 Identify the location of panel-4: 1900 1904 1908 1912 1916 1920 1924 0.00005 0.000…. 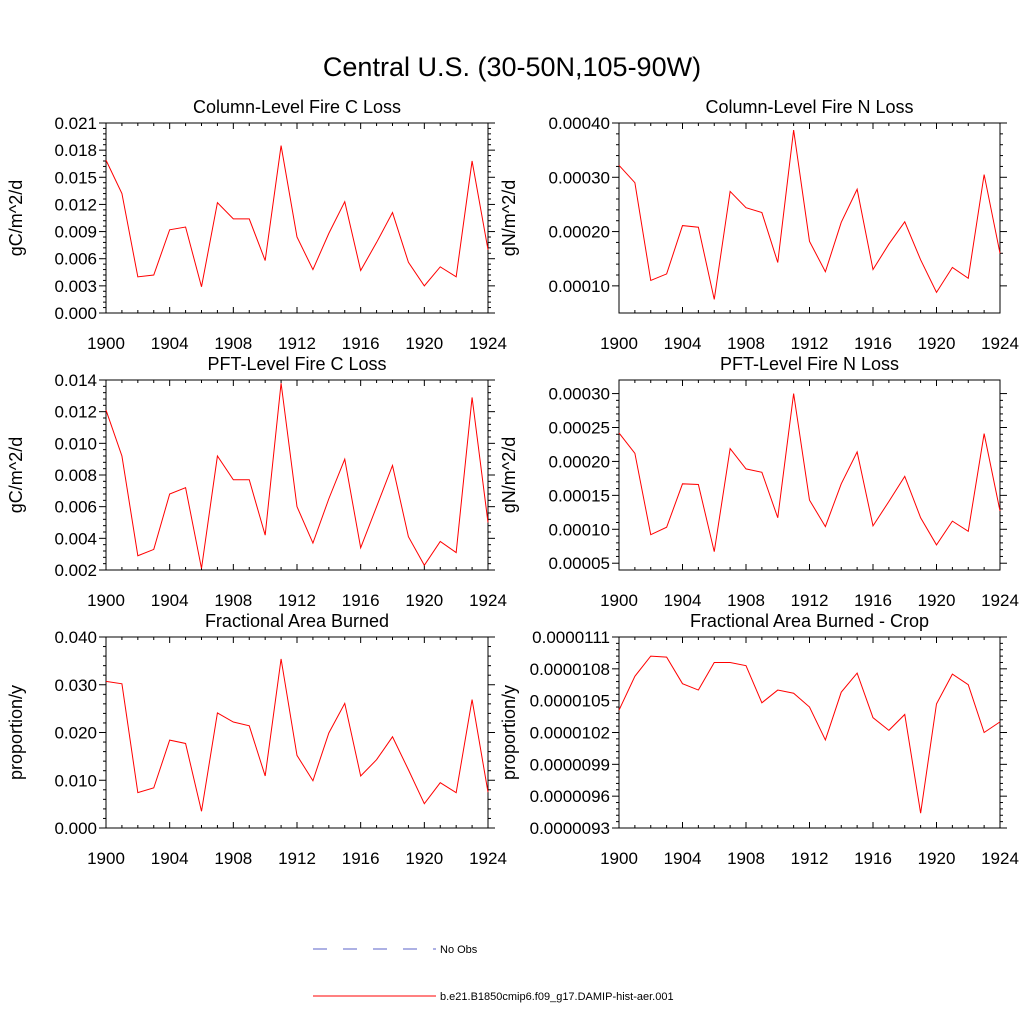
(759, 482).